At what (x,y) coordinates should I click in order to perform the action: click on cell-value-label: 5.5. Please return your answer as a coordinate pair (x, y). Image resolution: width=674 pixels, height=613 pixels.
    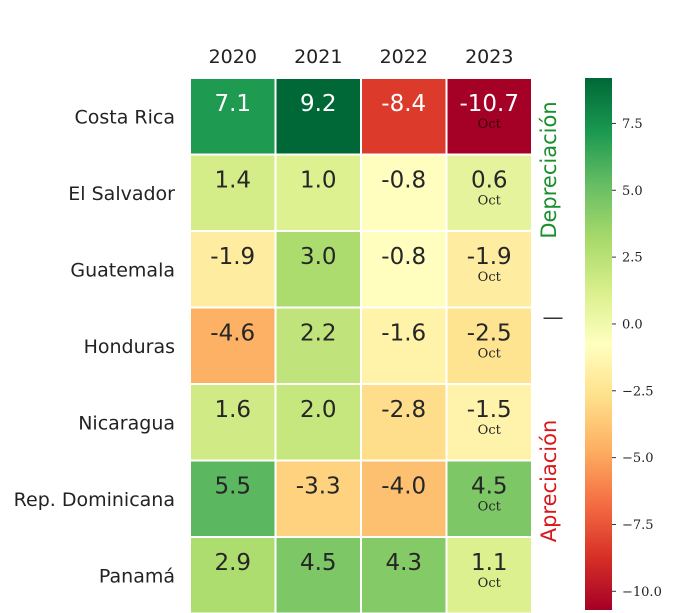
    Looking at the image, I should click on (232, 487).